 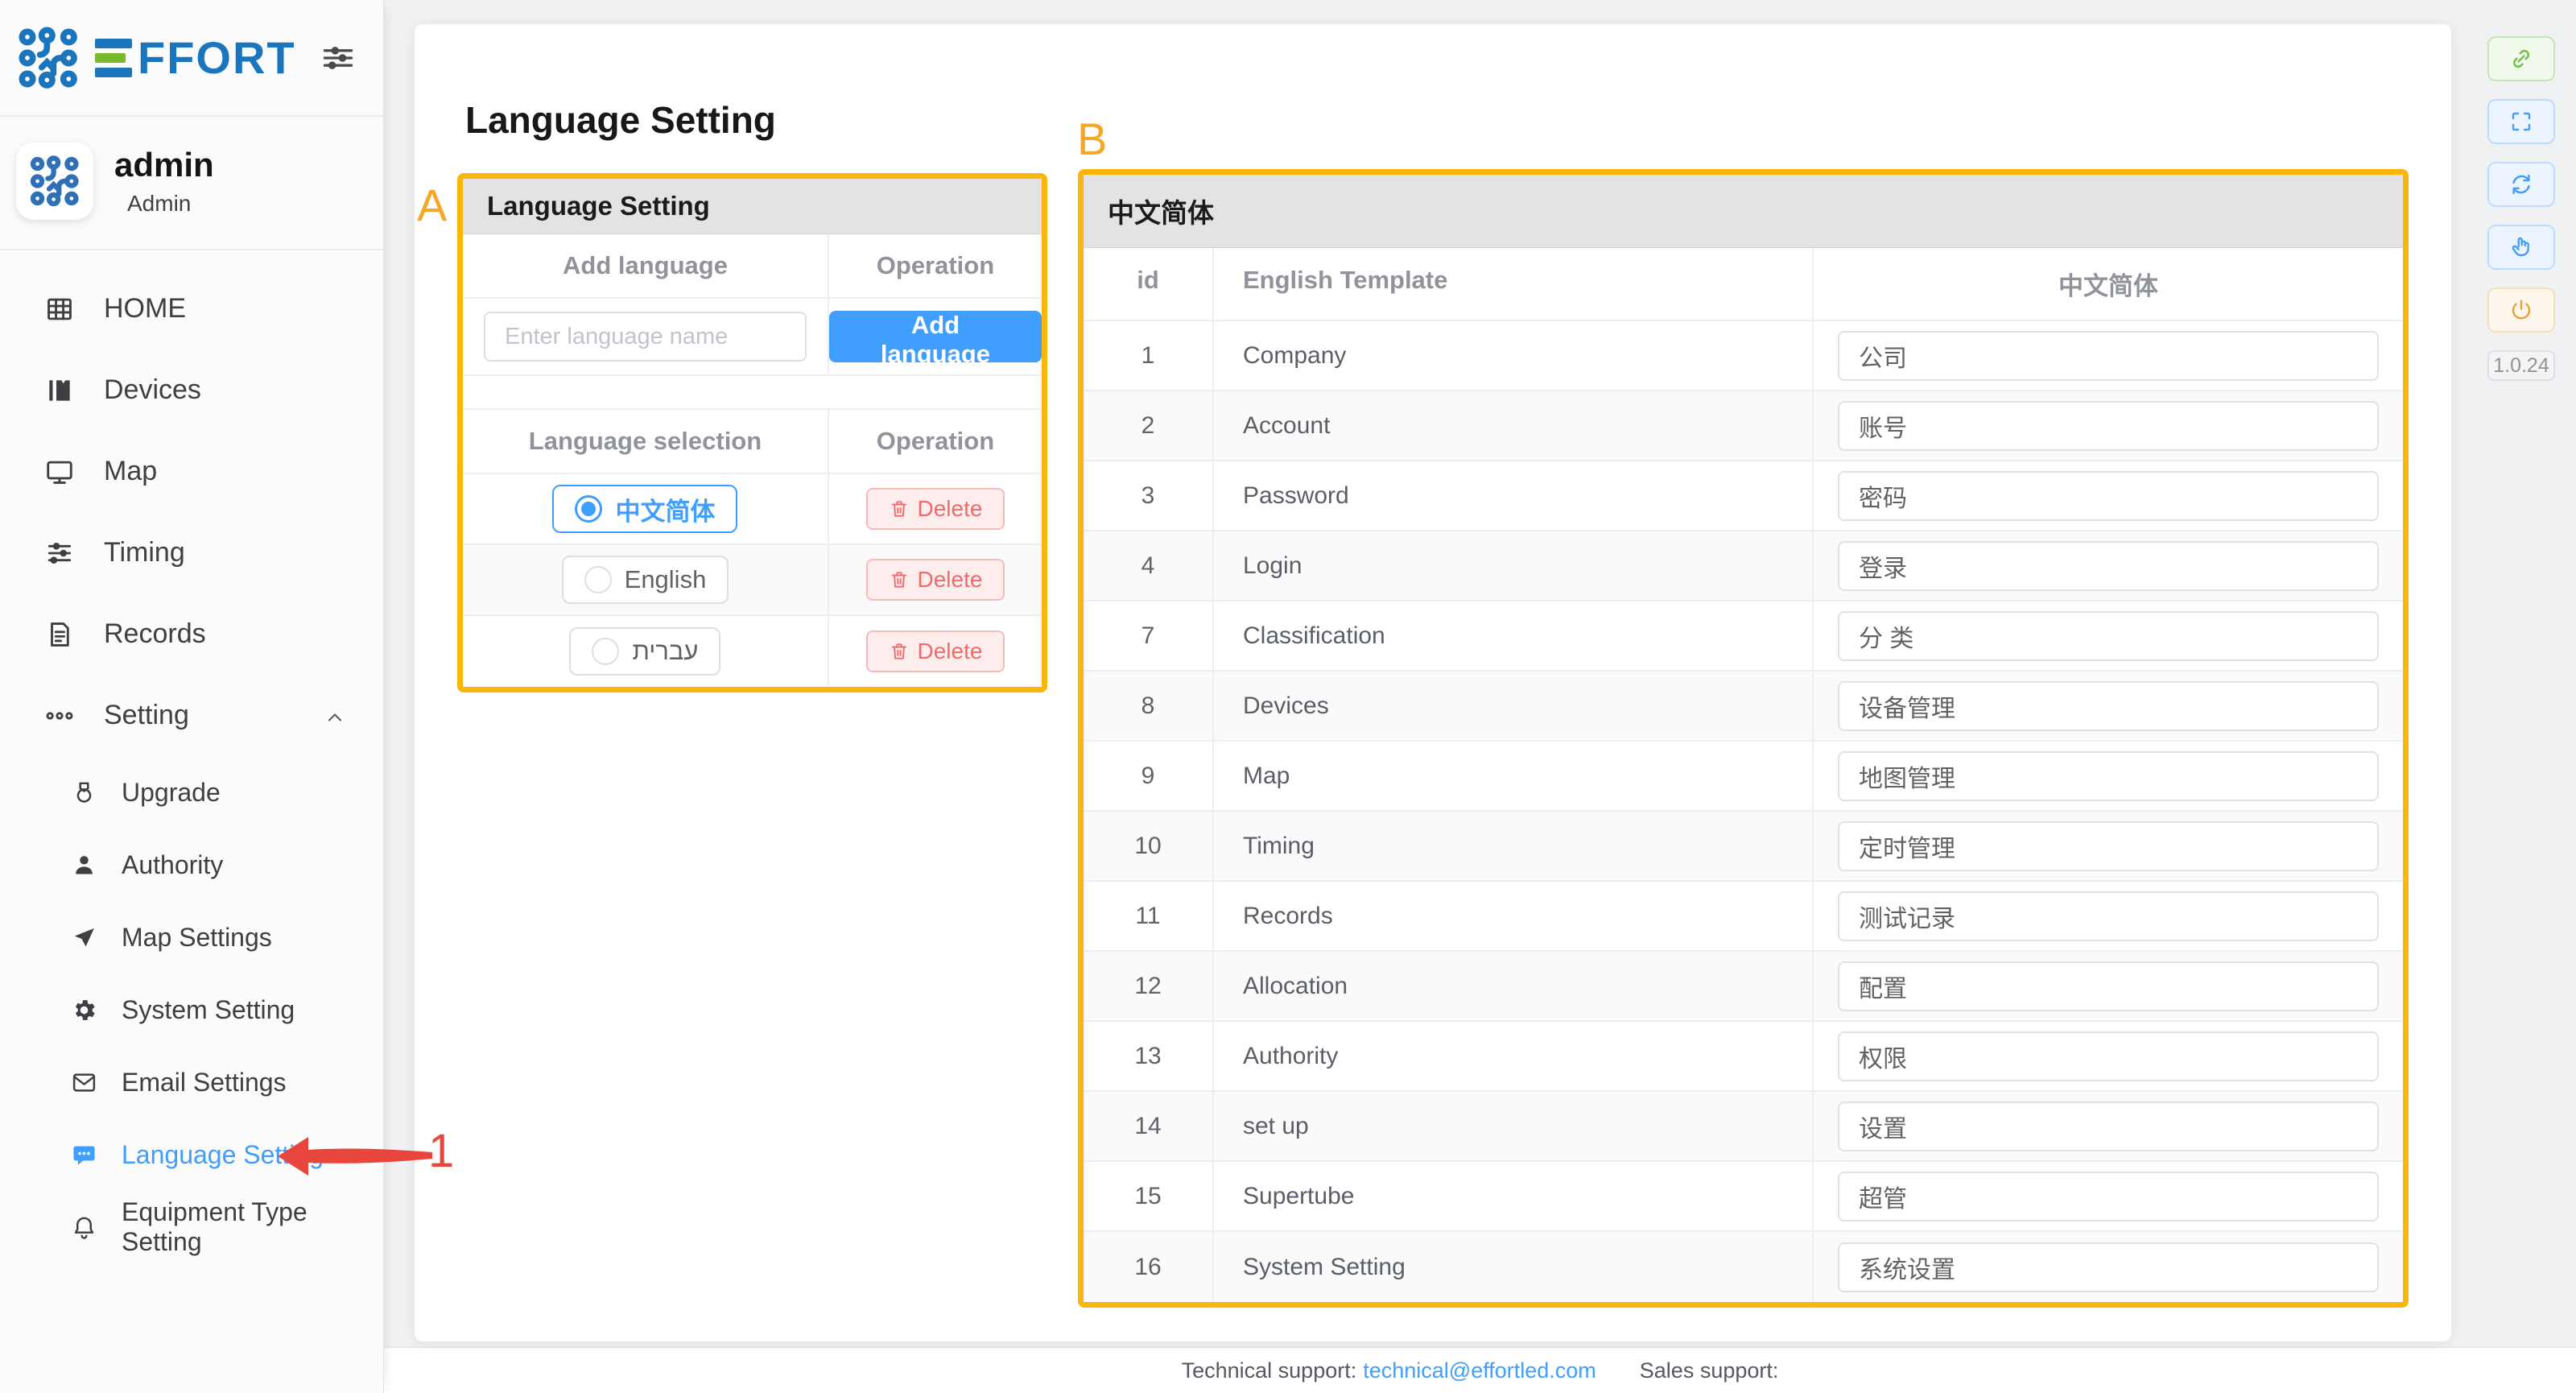 I want to click on translation-input-login, so click(x=2108, y=565).